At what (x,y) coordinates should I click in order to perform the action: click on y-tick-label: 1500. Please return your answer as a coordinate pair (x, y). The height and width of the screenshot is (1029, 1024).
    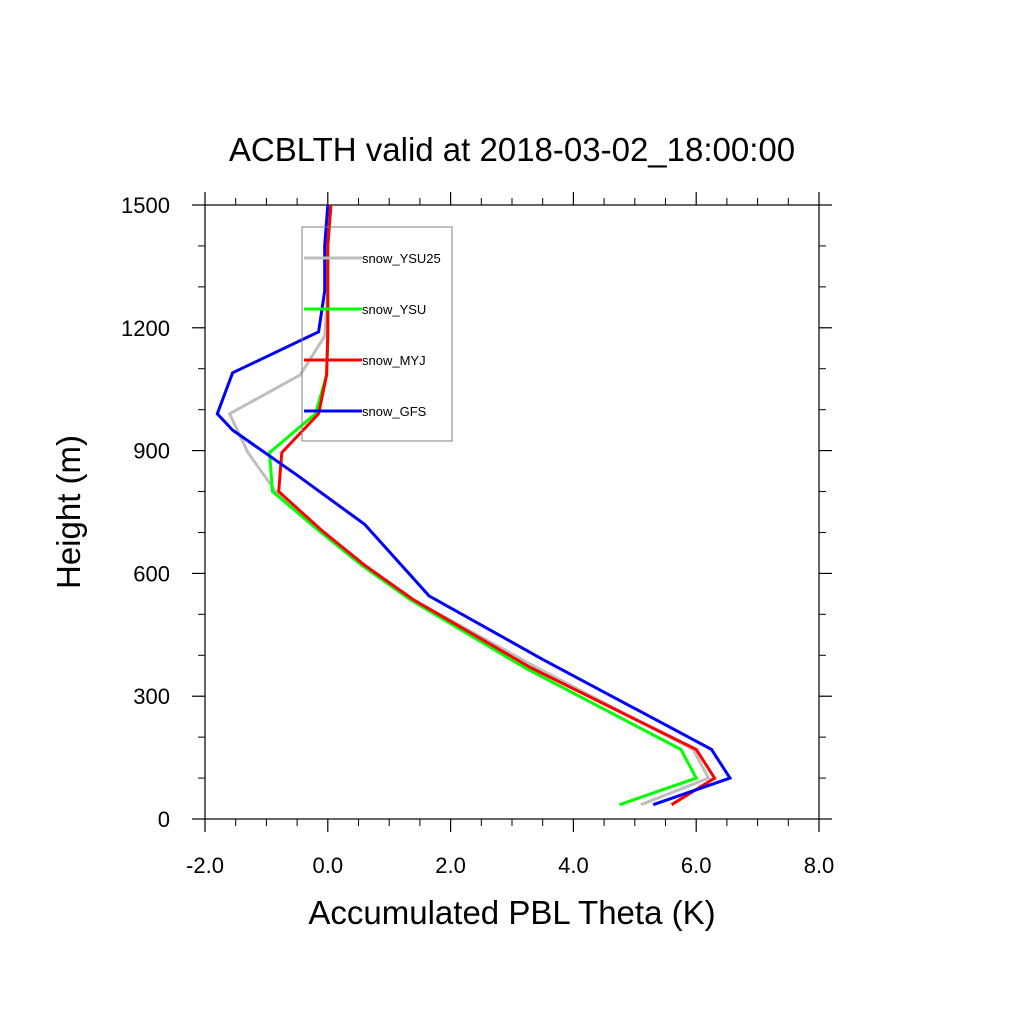
    Looking at the image, I should click on (145, 205).